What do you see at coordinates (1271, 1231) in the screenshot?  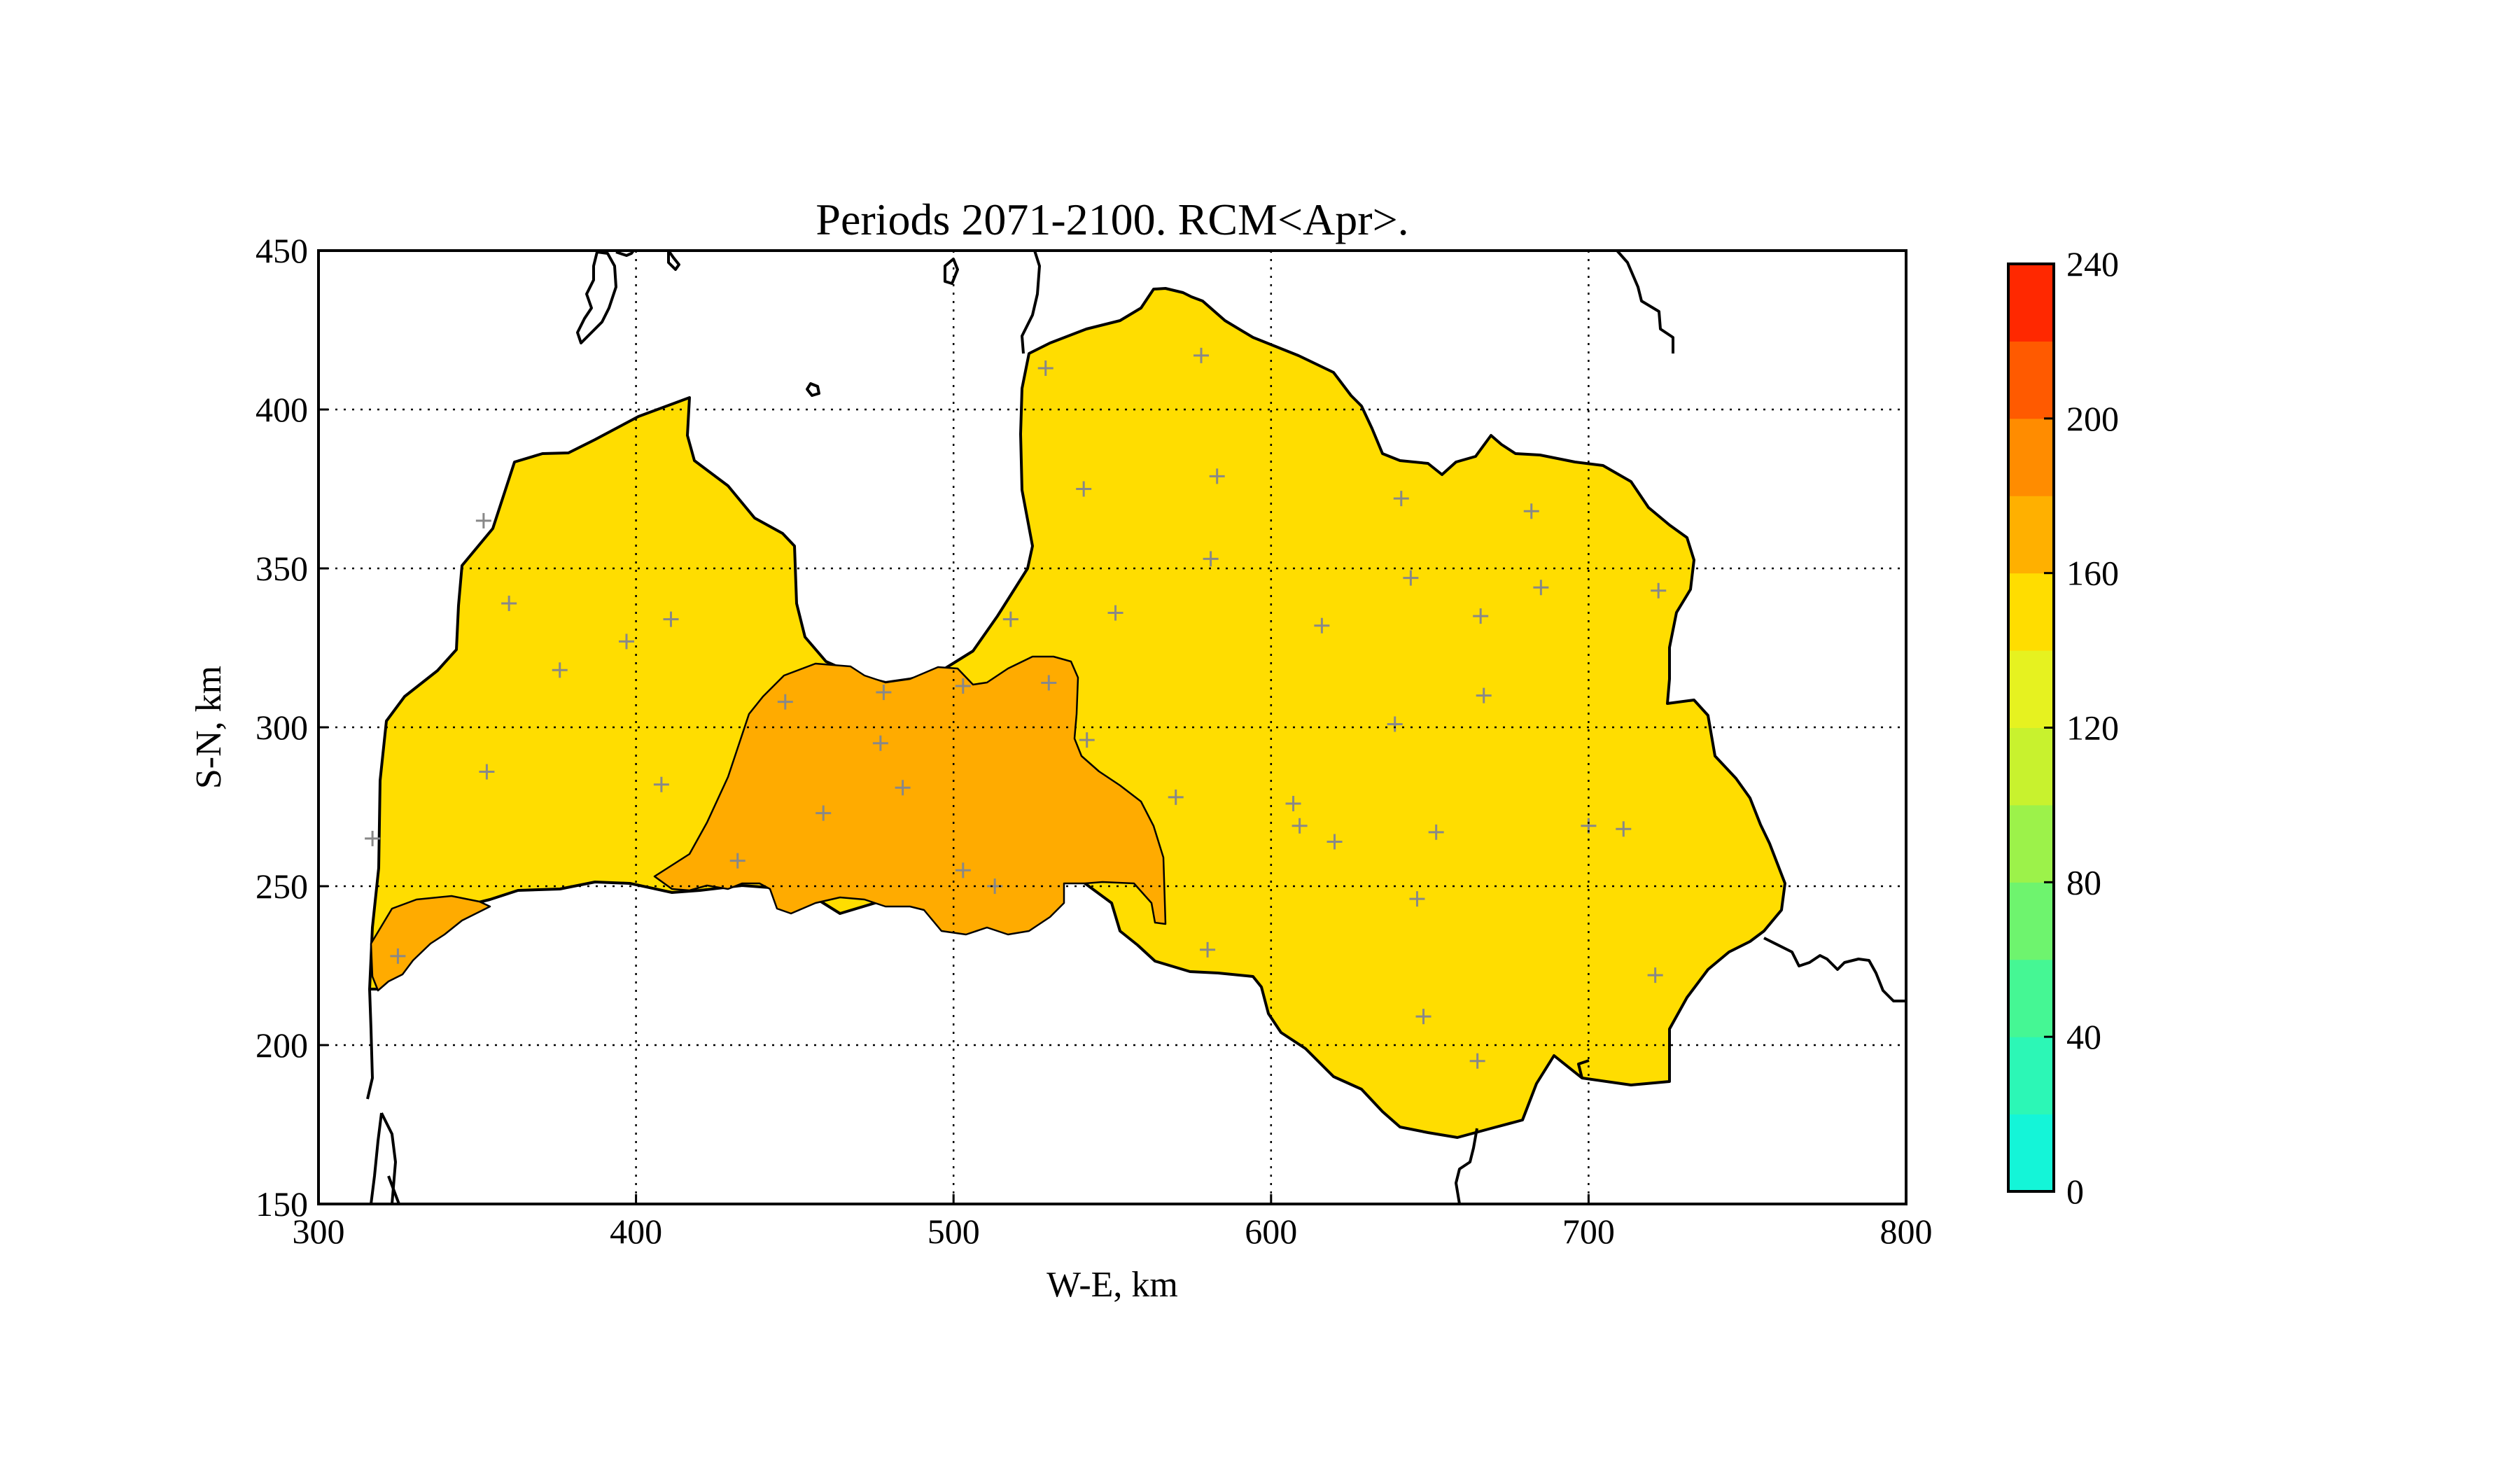 I see `x-tick-label: 600` at bounding box center [1271, 1231].